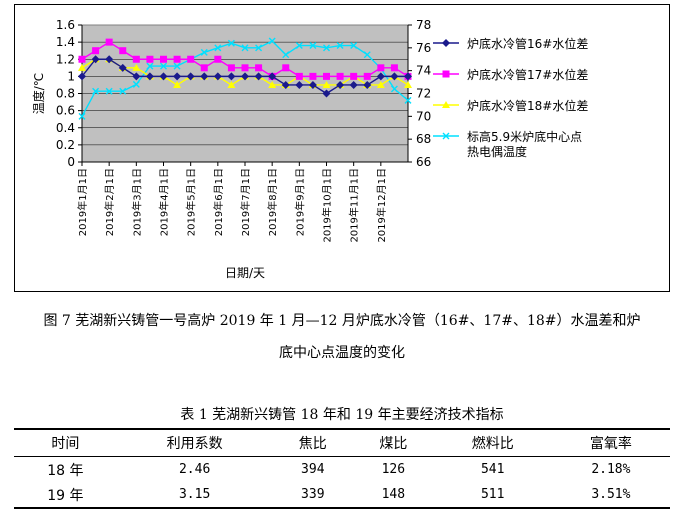  I want to click on legend-label: 热电偶温度, so click(497, 151).